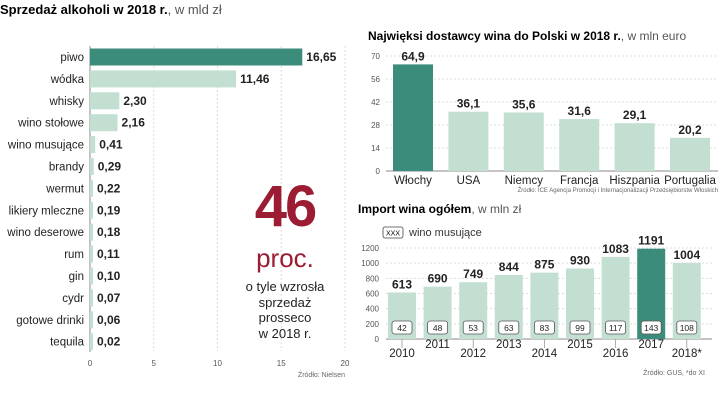 The image size is (720, 406). I want to click on category-label: Francja, so click(579, 181).